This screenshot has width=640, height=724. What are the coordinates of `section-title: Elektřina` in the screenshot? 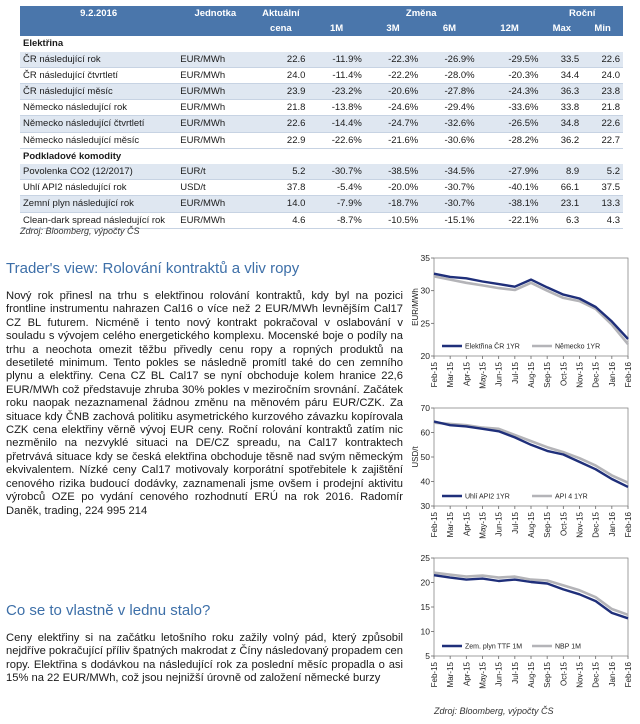 It's located at (321, 44).